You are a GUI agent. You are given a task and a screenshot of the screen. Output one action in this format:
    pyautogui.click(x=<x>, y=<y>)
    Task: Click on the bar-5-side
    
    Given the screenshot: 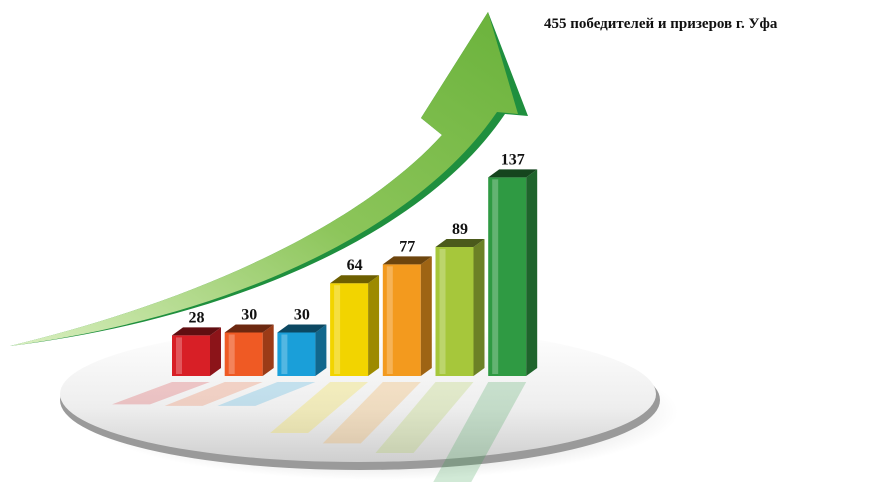 What is the action you would take?
    pyautogui.click(x=426, y=316)
    